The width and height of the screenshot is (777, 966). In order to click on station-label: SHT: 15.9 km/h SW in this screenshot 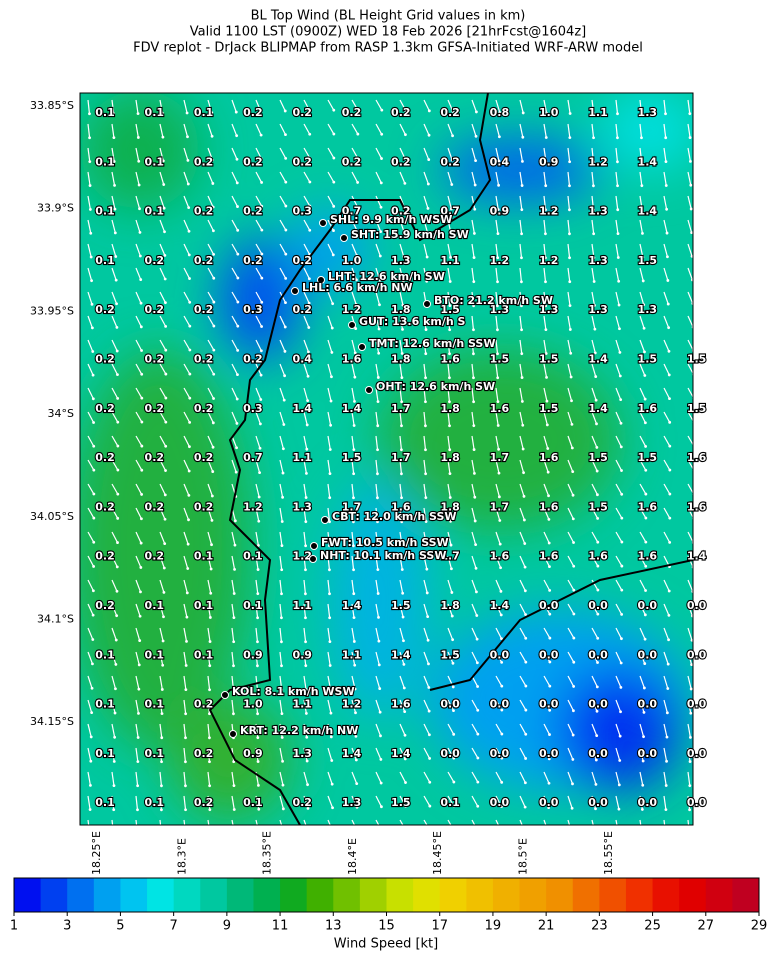, I will do `click(410, 234)`.